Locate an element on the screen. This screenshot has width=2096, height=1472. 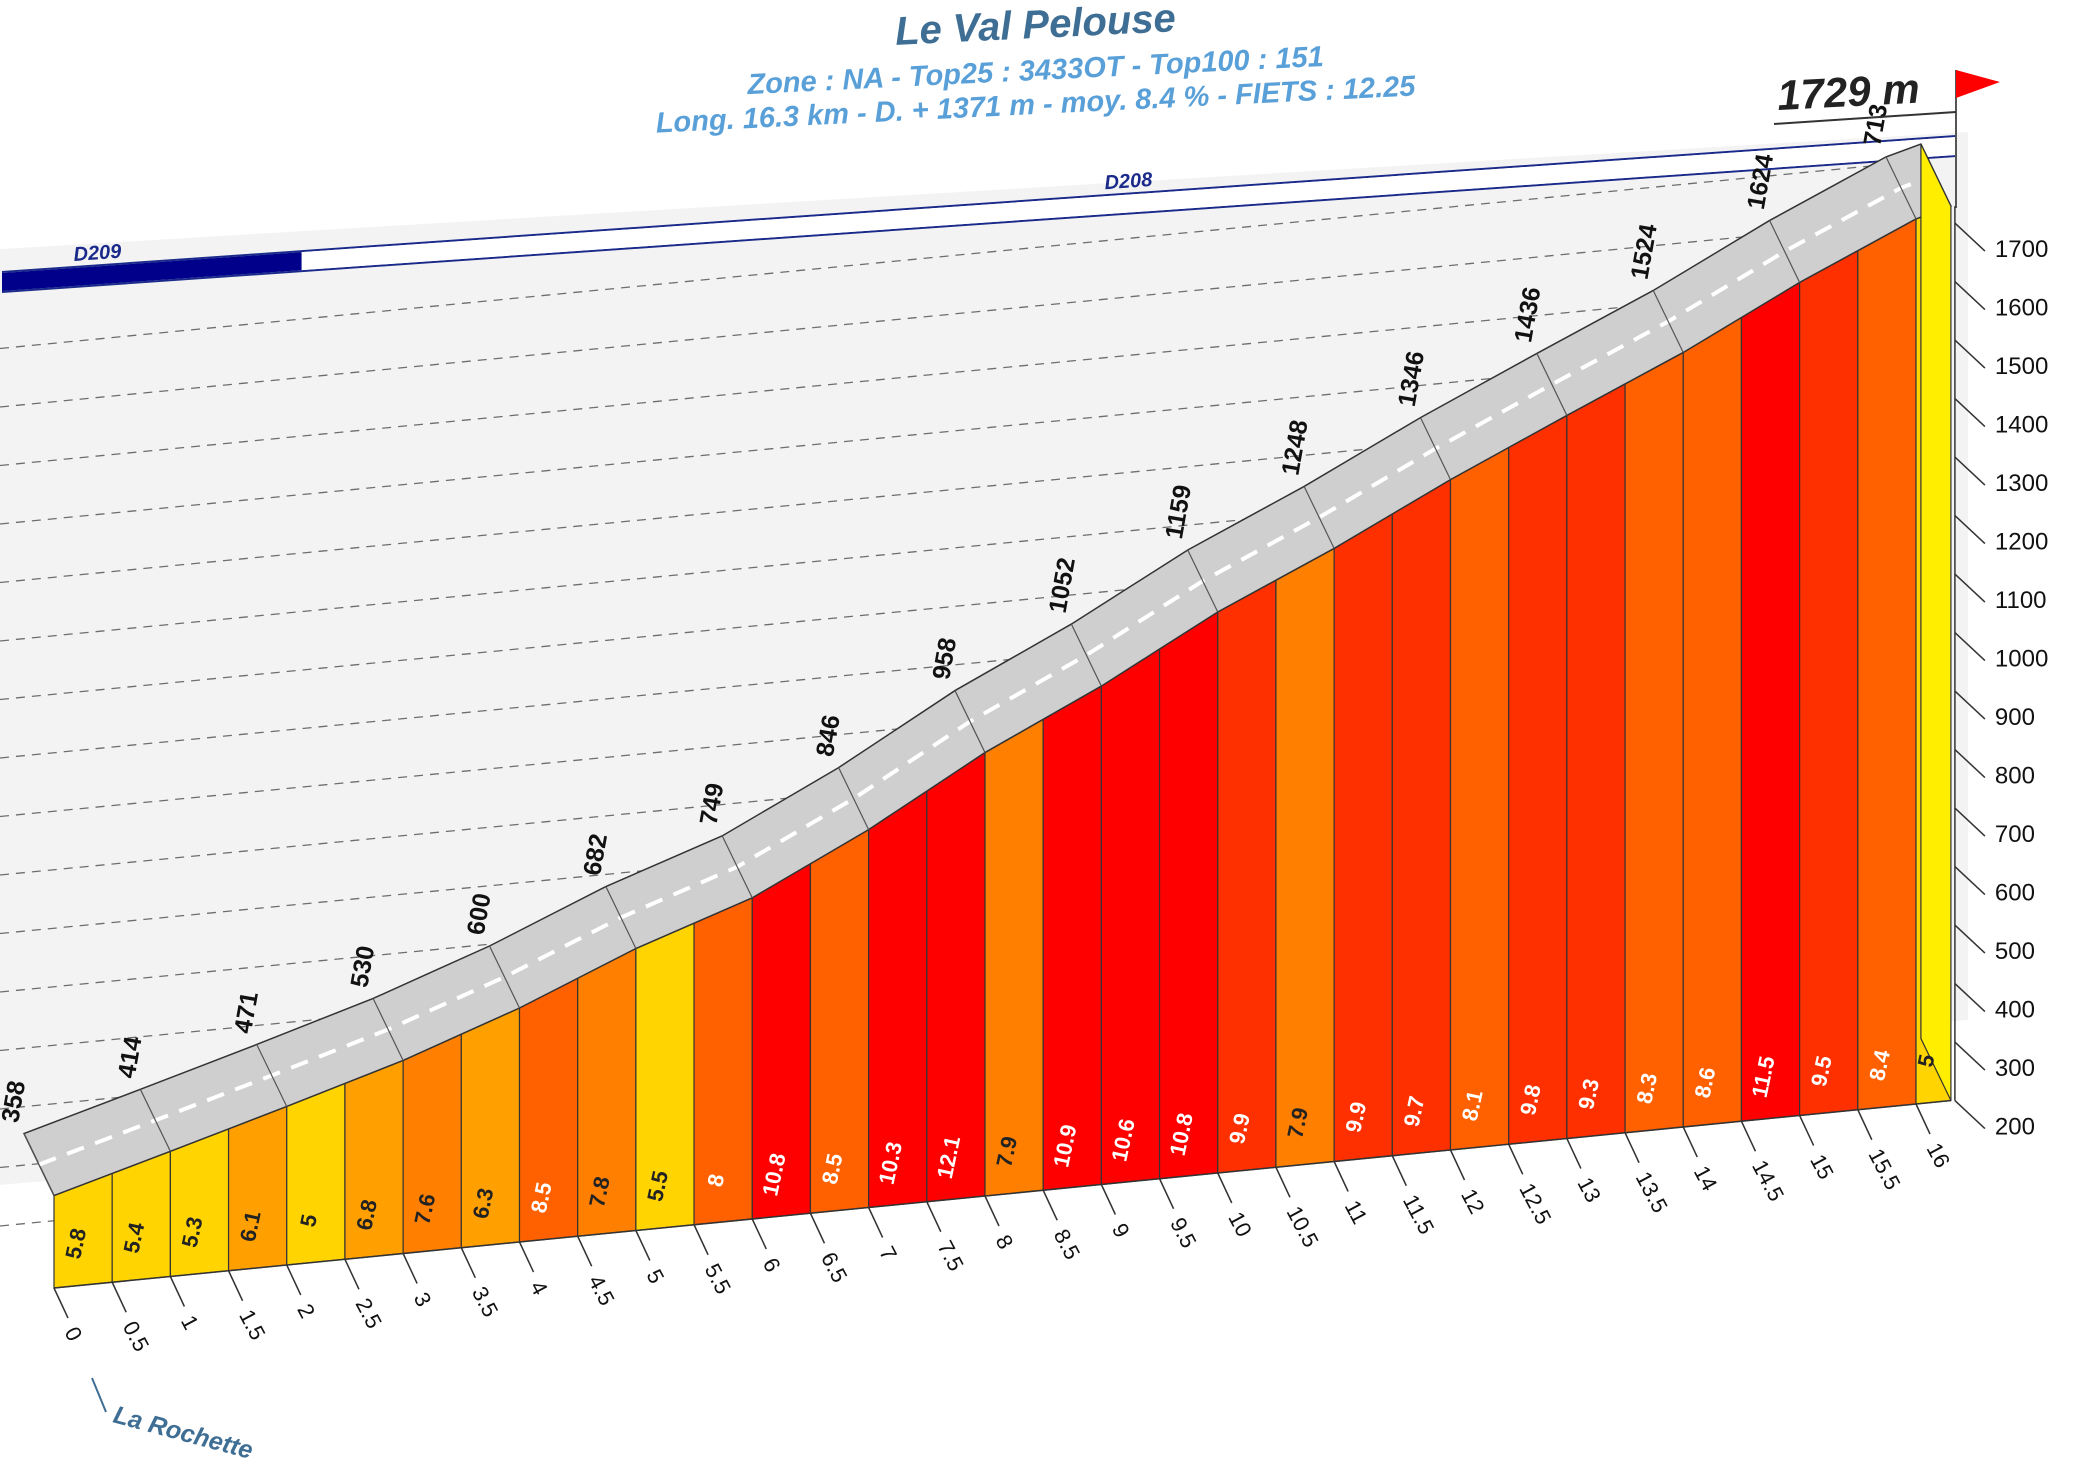
x-tick-label: 14.5 is located at coordinates (1768, 1181).